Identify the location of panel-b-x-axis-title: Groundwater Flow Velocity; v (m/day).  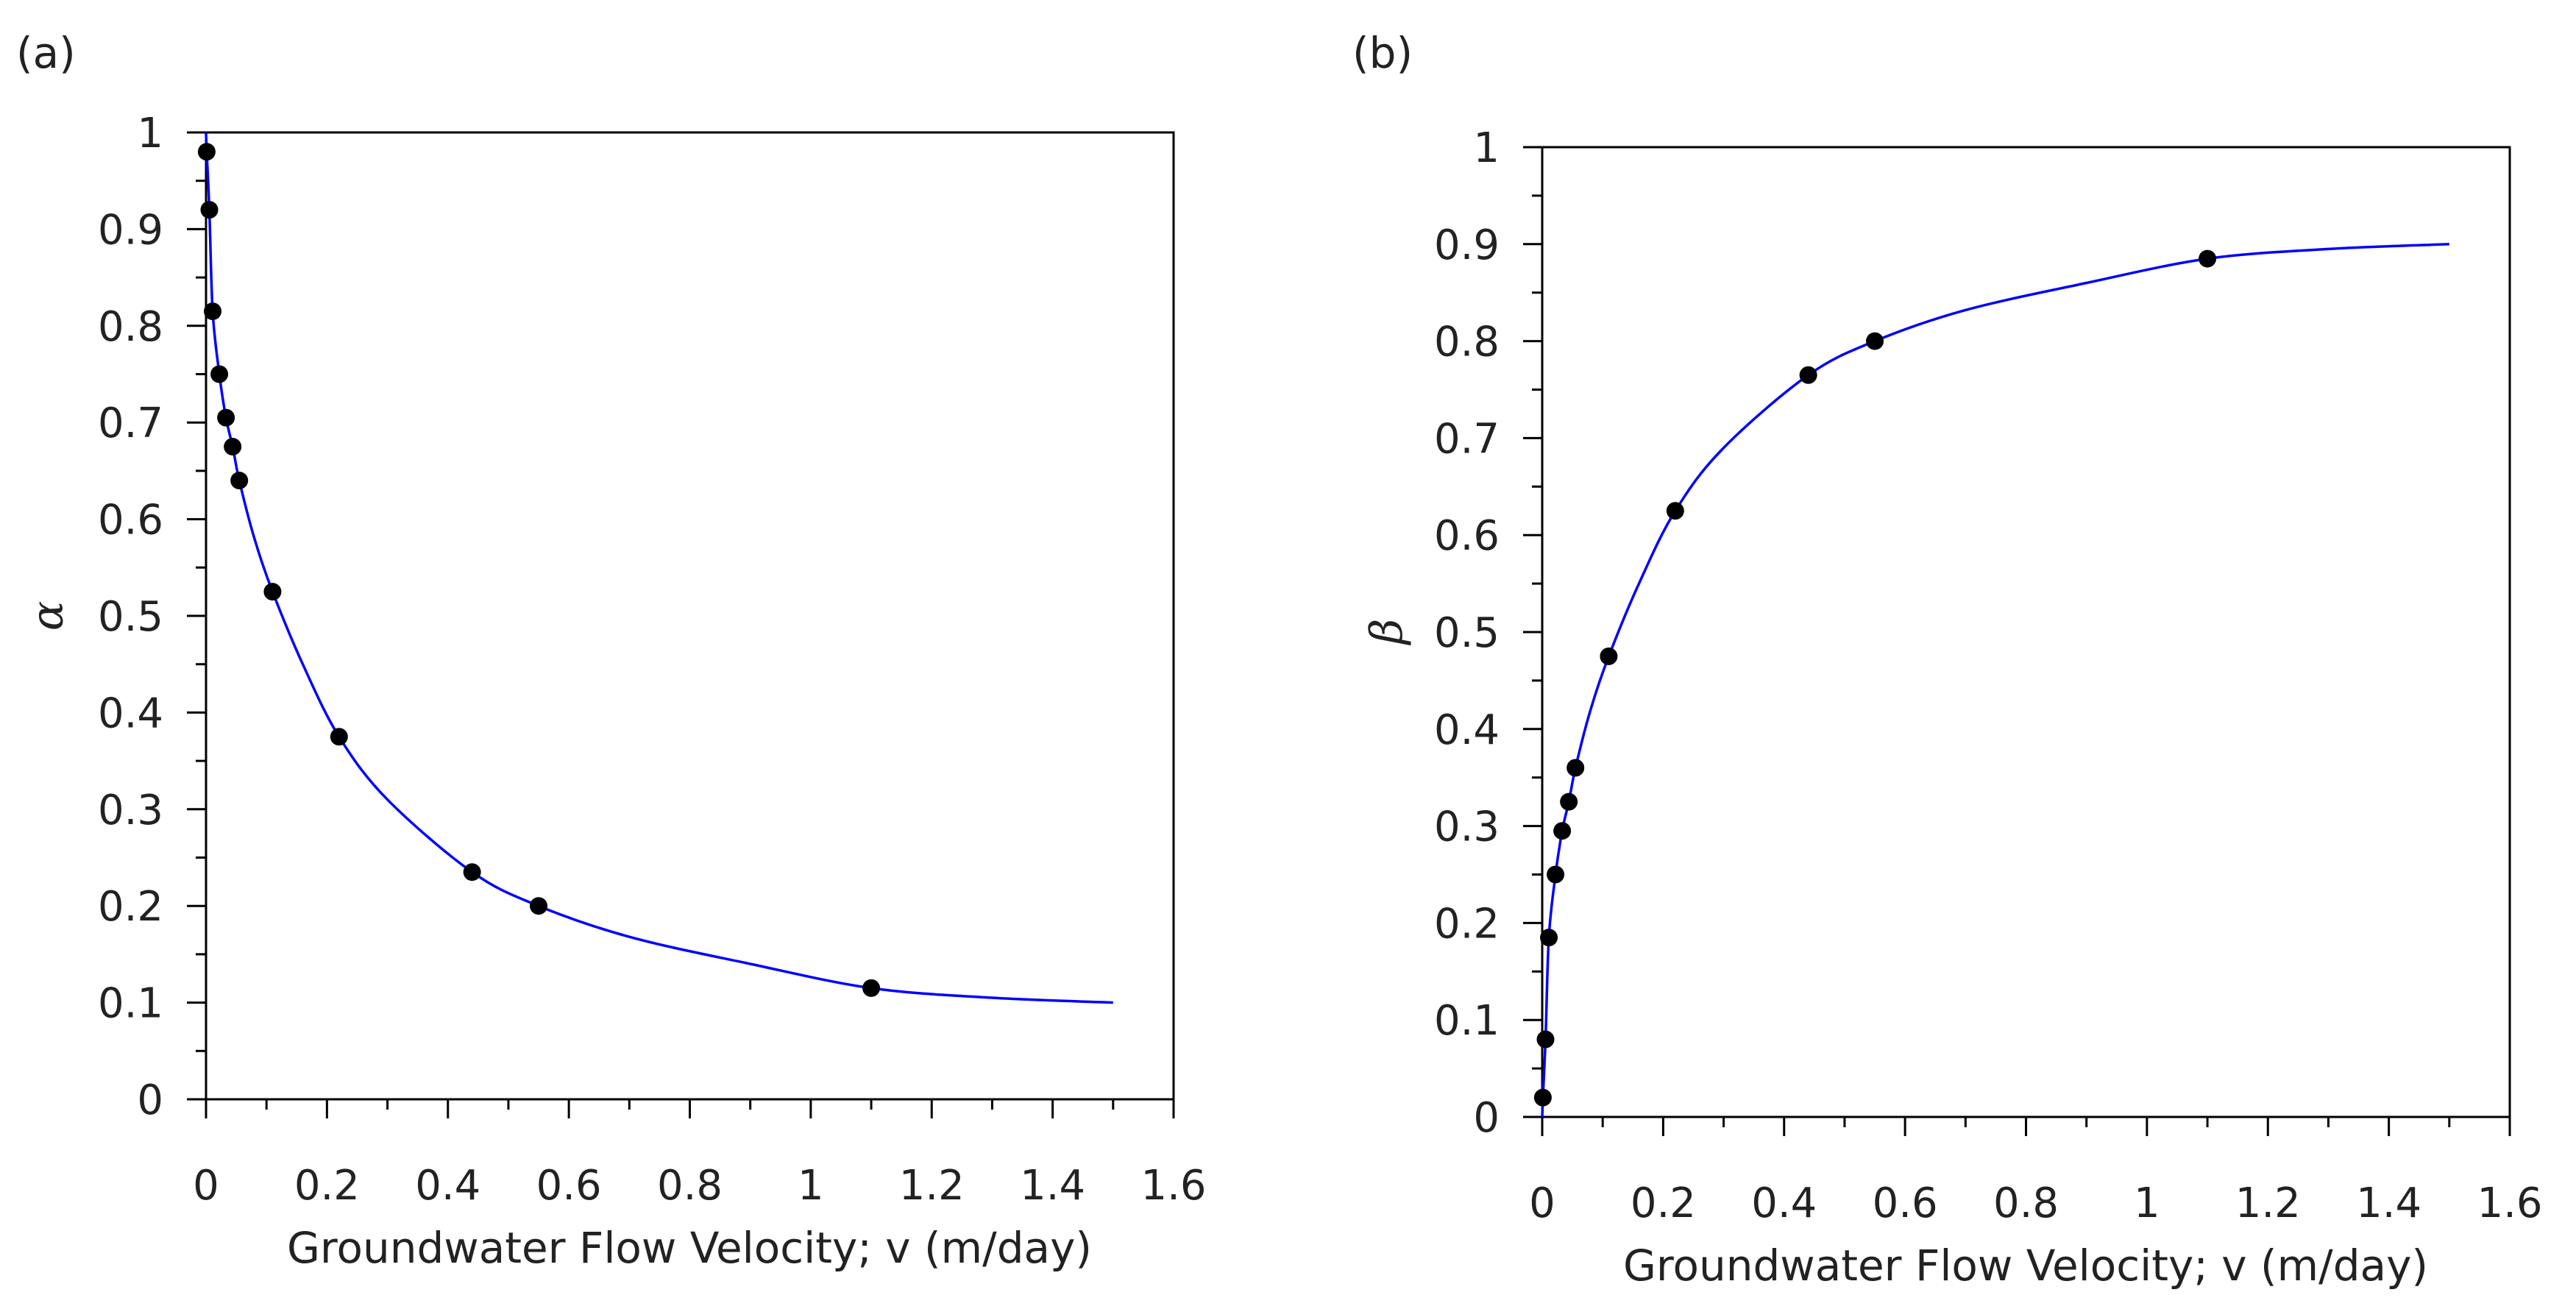
(2025, 1266).